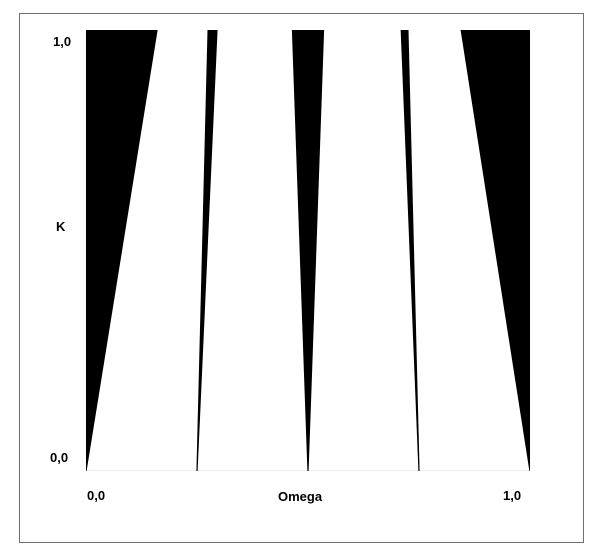 The width and height of the screenshot is (600, 551). What do you see at coordinates (62, 41) in the screenshot?
I see `y-tick-top: 1,0` at bounding box center [62, 41].